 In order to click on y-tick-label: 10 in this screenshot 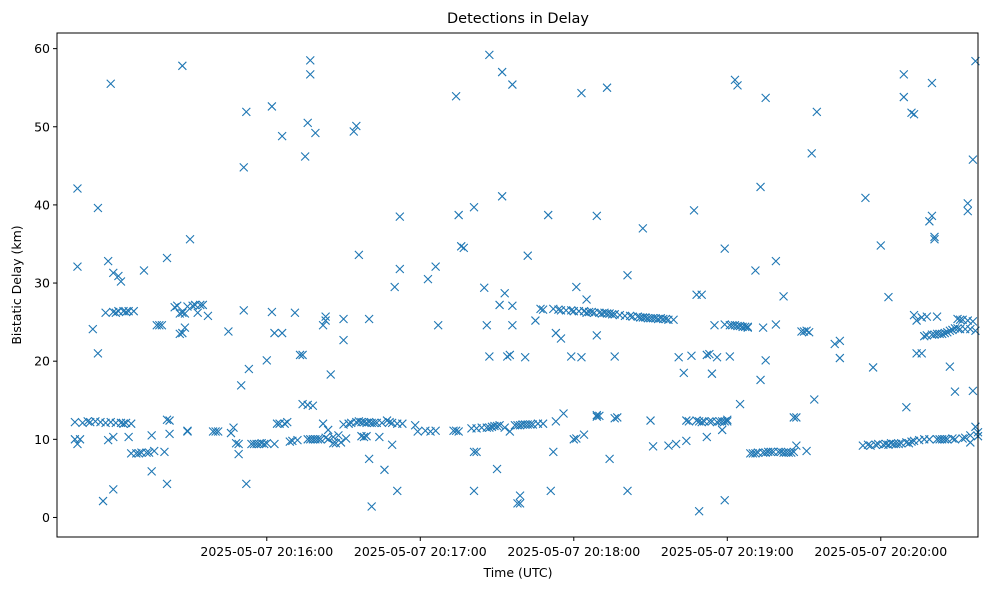, I will do `click(42, 439)`.